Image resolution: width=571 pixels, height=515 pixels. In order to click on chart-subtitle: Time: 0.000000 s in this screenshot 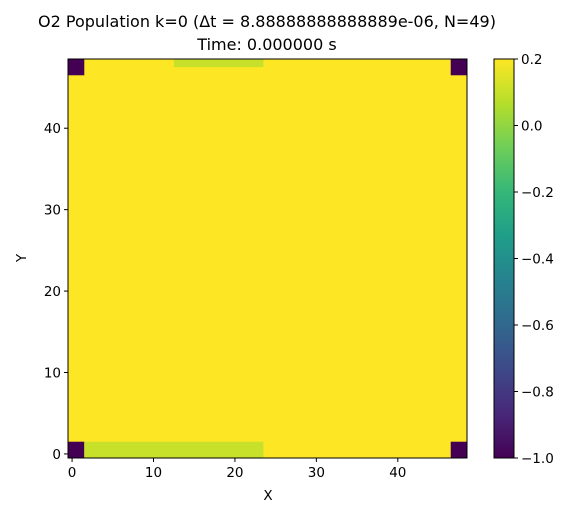, I will do `click(266, 44)`.